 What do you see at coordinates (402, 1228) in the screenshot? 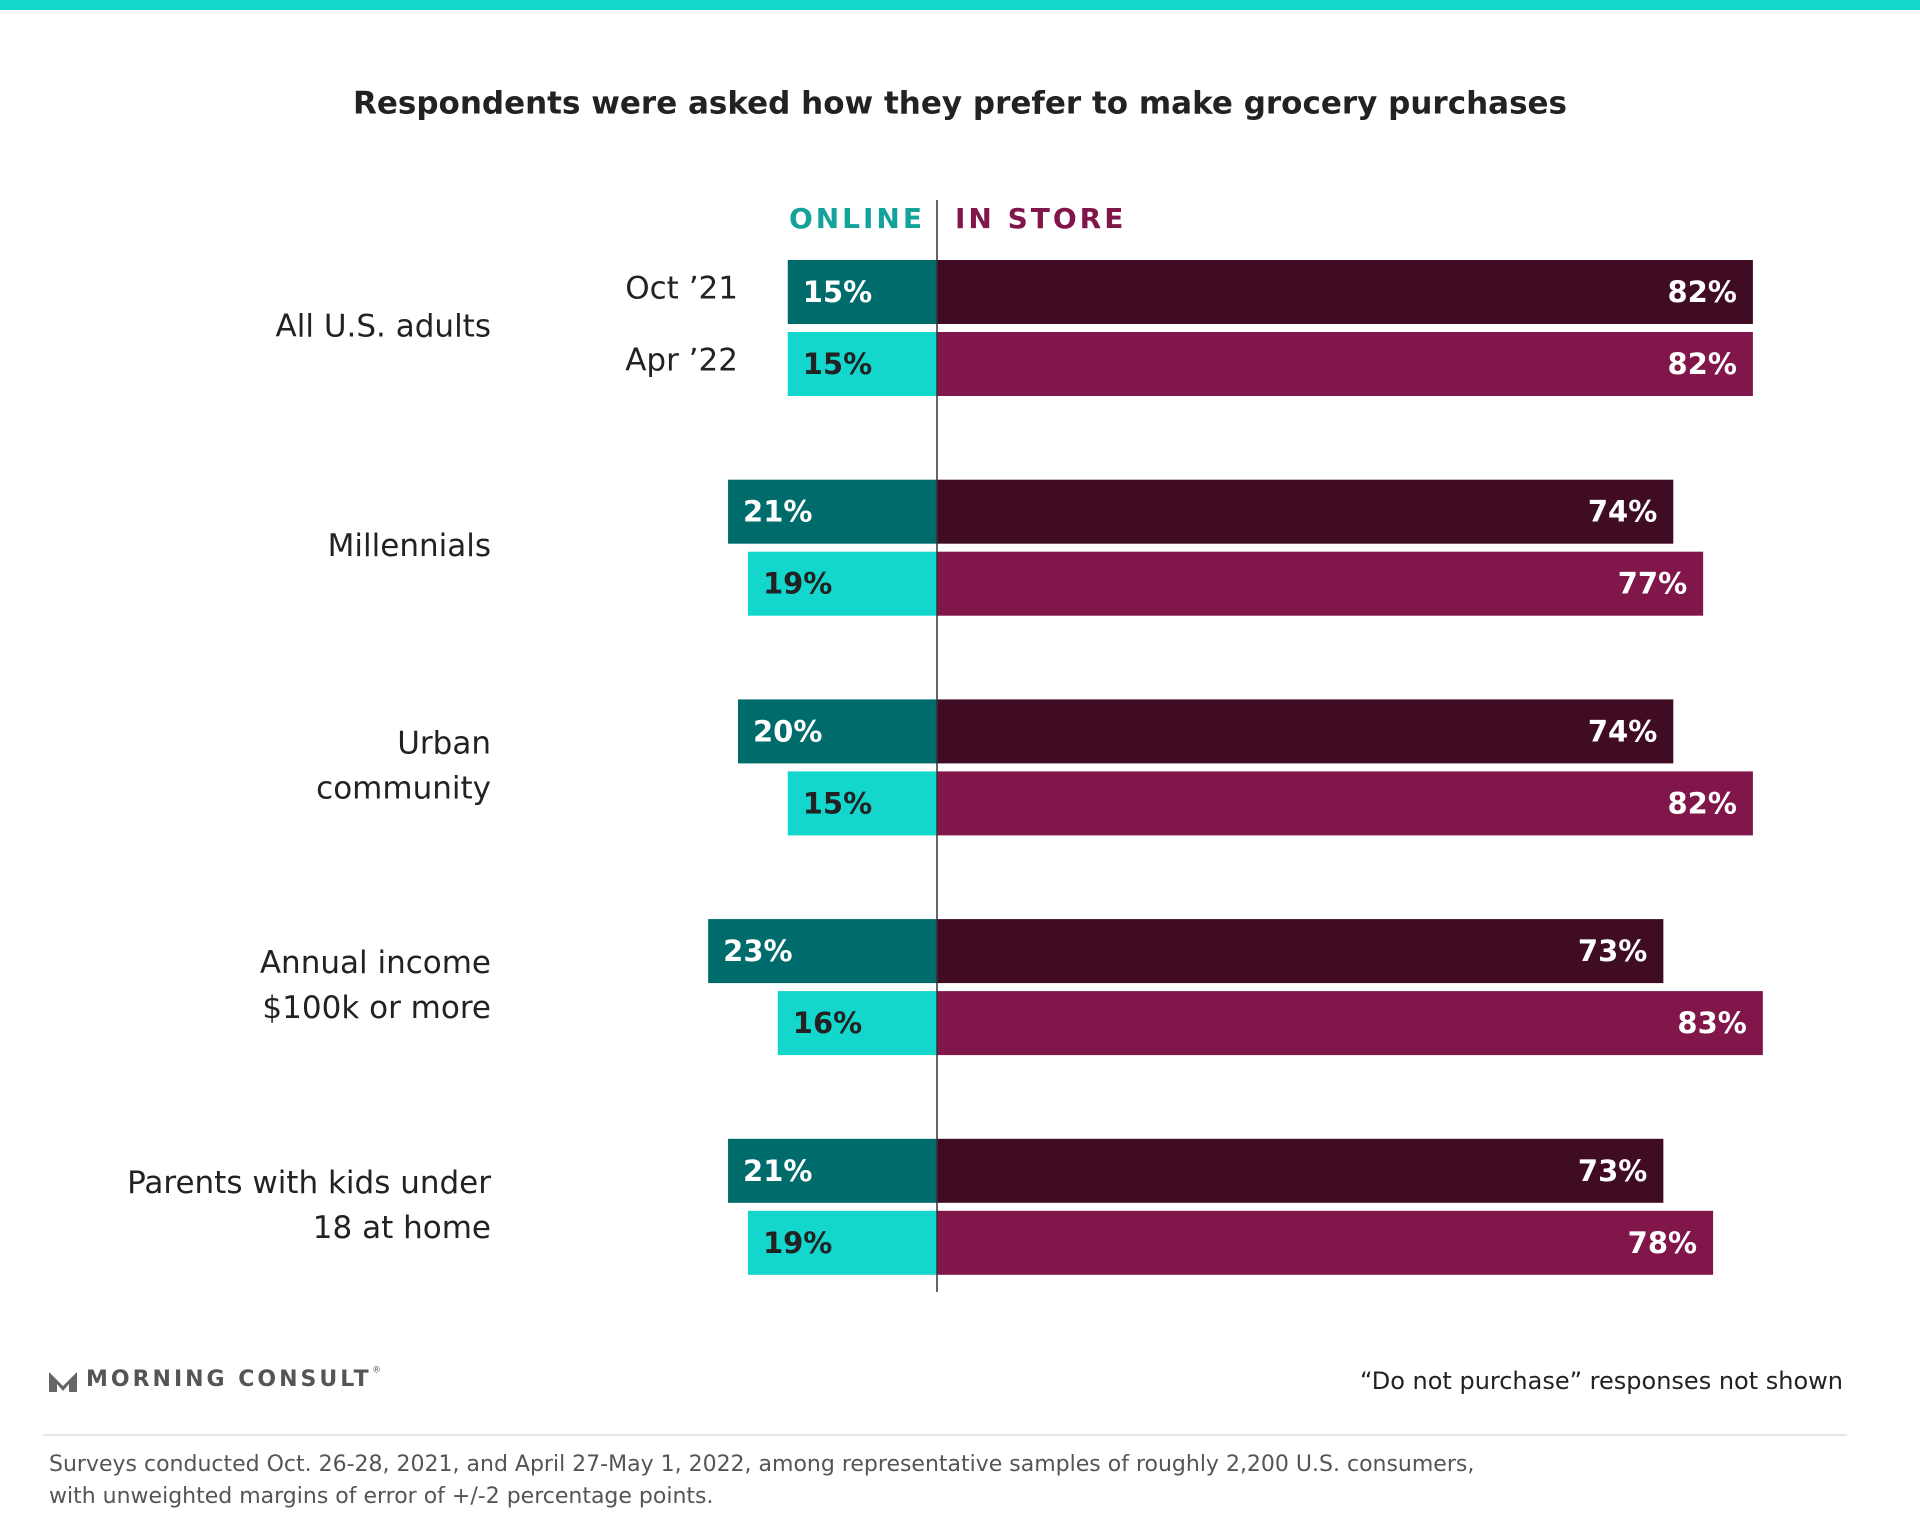
I see `category-label: 18 at home` at bounding box center [402, 1228].